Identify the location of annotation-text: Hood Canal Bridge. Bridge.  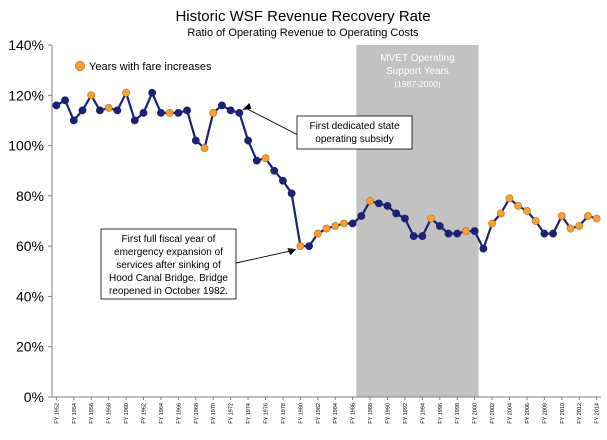
(168, 278).